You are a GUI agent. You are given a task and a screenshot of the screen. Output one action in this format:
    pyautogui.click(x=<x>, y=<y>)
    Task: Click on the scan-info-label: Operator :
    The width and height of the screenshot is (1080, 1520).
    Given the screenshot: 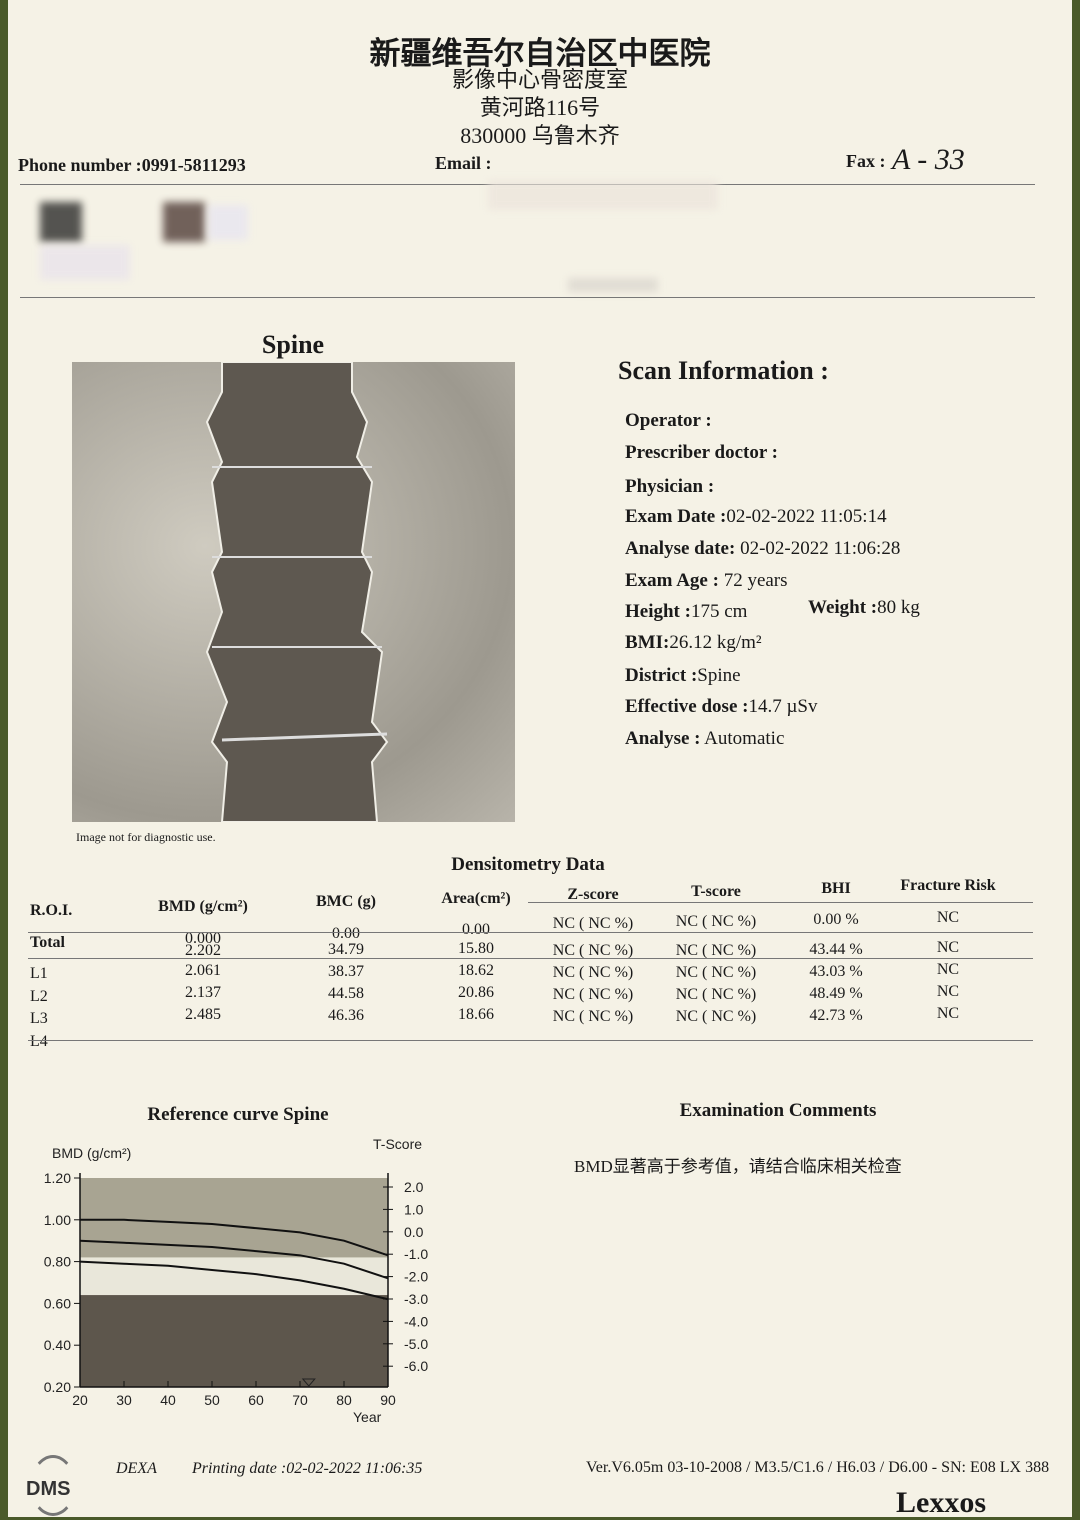 What is the action you would take?
    pyautogui.click(x=668, y=420)
    